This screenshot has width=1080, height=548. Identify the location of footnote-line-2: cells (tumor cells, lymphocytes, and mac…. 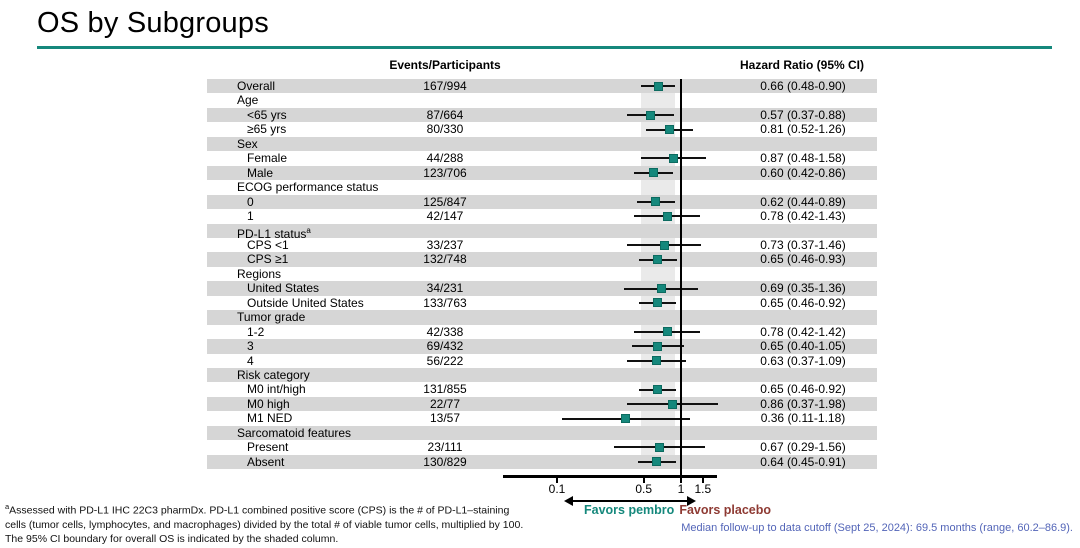
(264, 524).